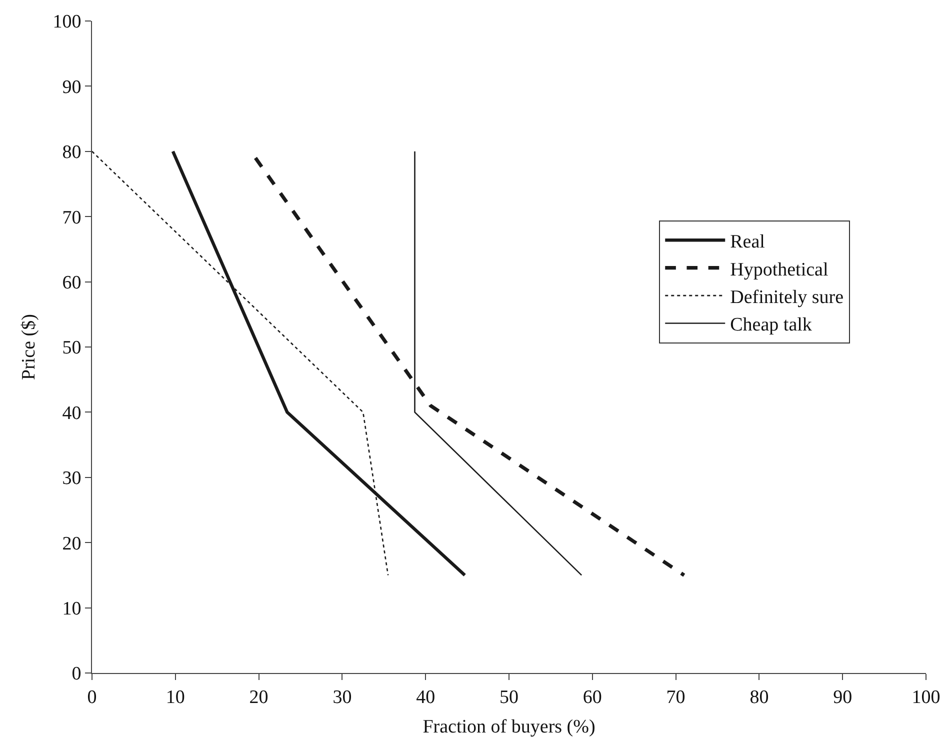  Describe the element at coordinates (771, 325) in the screenshot. I see `legend-label: Cheap talk` at that location.